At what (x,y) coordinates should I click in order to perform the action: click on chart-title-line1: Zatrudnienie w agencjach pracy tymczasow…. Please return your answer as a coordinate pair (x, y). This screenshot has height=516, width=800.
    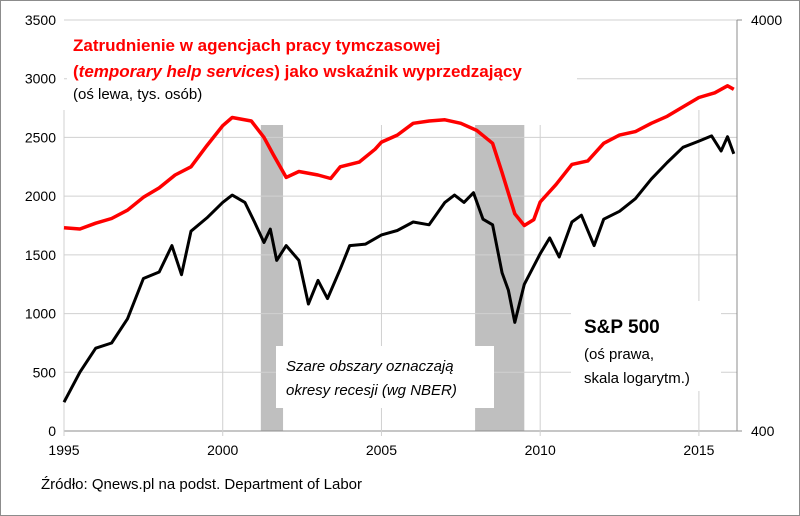
    Looking at the image, I should click on (257, 45).